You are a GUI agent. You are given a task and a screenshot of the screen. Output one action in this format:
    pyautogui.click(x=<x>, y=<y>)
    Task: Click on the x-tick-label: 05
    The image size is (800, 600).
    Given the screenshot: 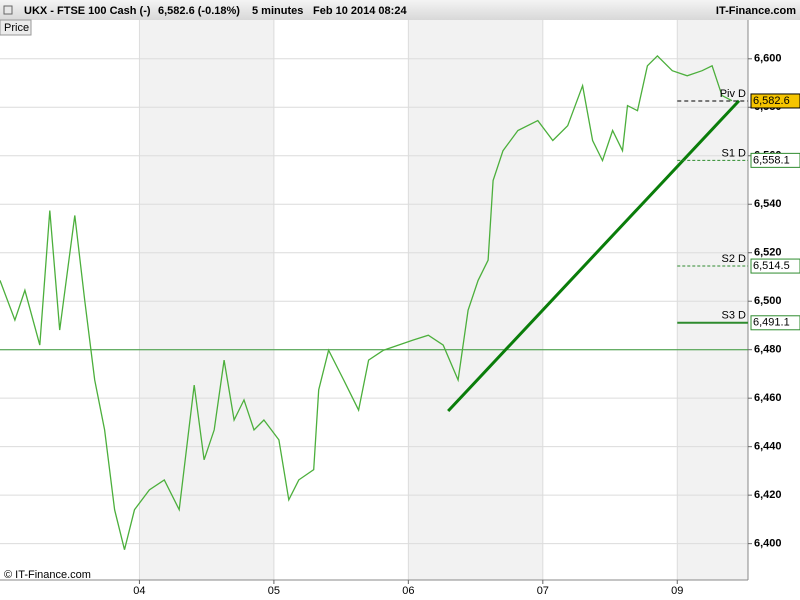 What is the action you would take?
    pyautogui.click(x=274, y=591)
    